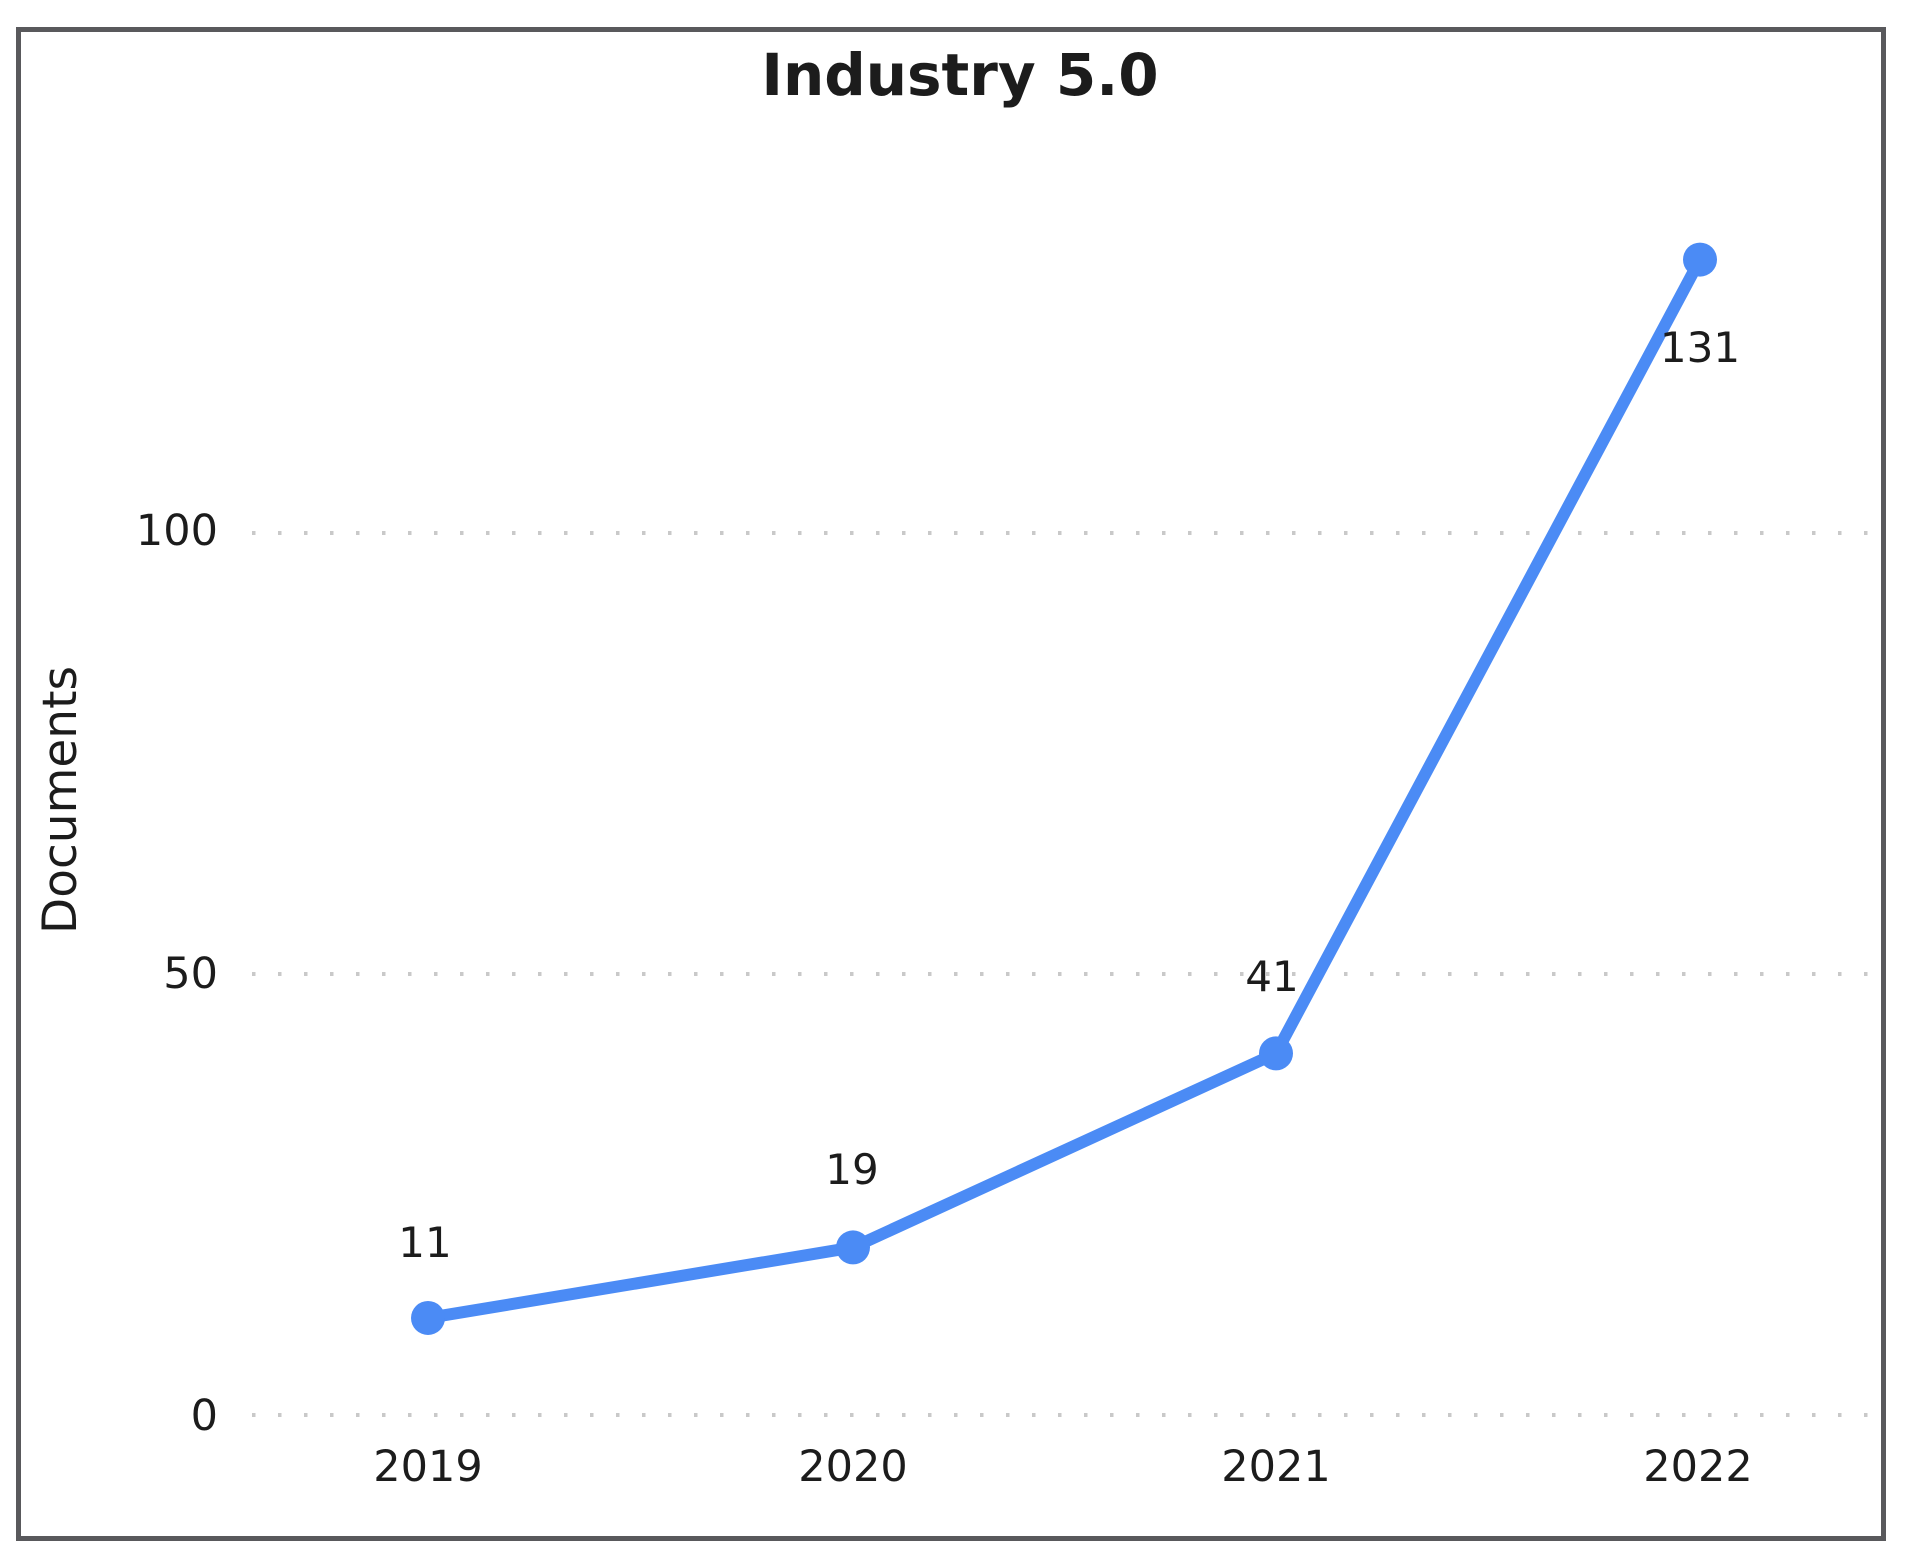 The width and height of the screenshot is (1917, 1568). Describe the element at coordinates (1275, 1467) in the screenshot. I see `x-tick-label-2021: 2021` at that location.